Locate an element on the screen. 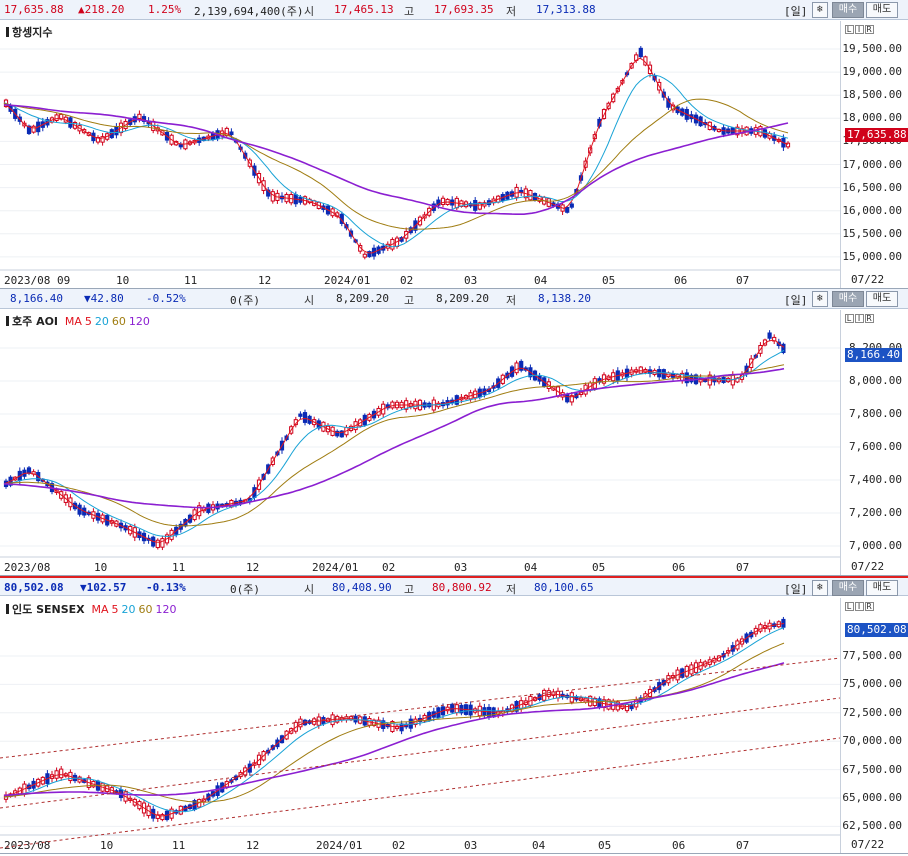 Image resolution: width=908 pixels, height=856 pixels. y-tick-label: 18,500.00 is located at coordinates (872, 95).